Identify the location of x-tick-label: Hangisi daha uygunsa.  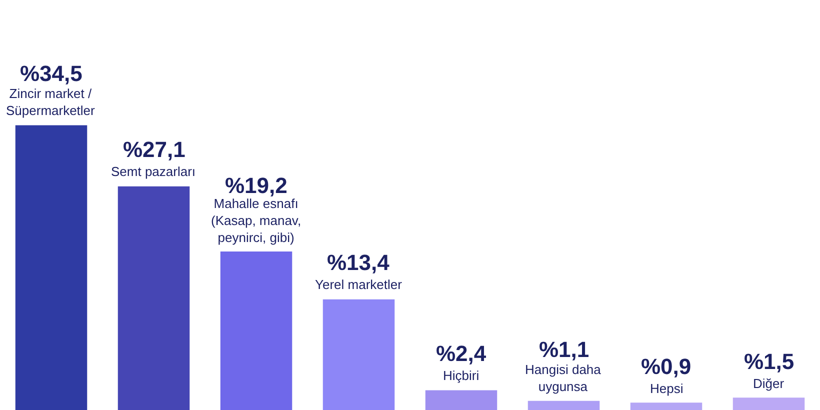
(563, 378).